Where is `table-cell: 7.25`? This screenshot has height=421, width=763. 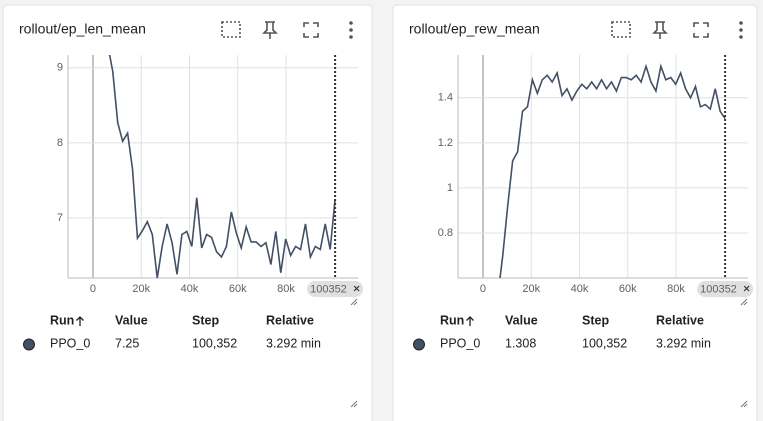 table-cell: 7.25 is located at coordinates (127, 343).